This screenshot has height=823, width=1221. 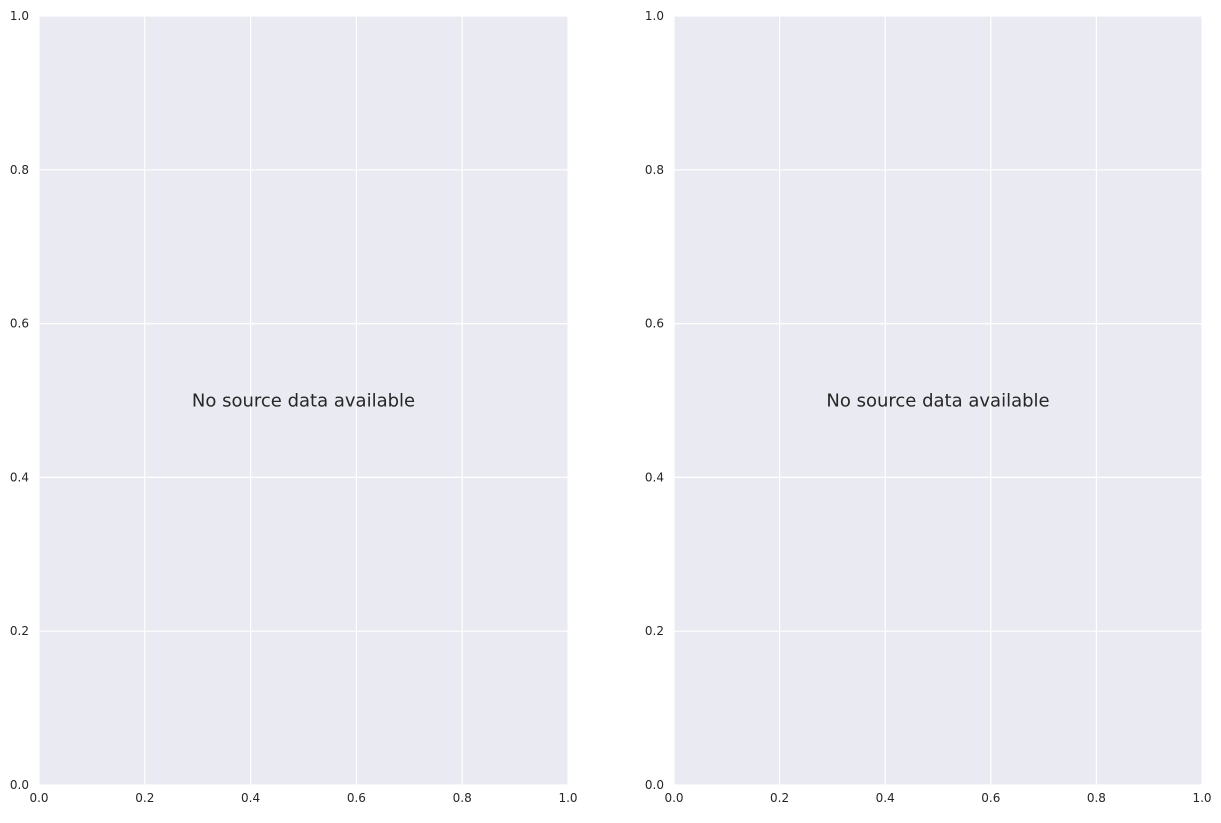 I want to click on y-tick-label-2-2: 0.4, so click(x=654, y=477).